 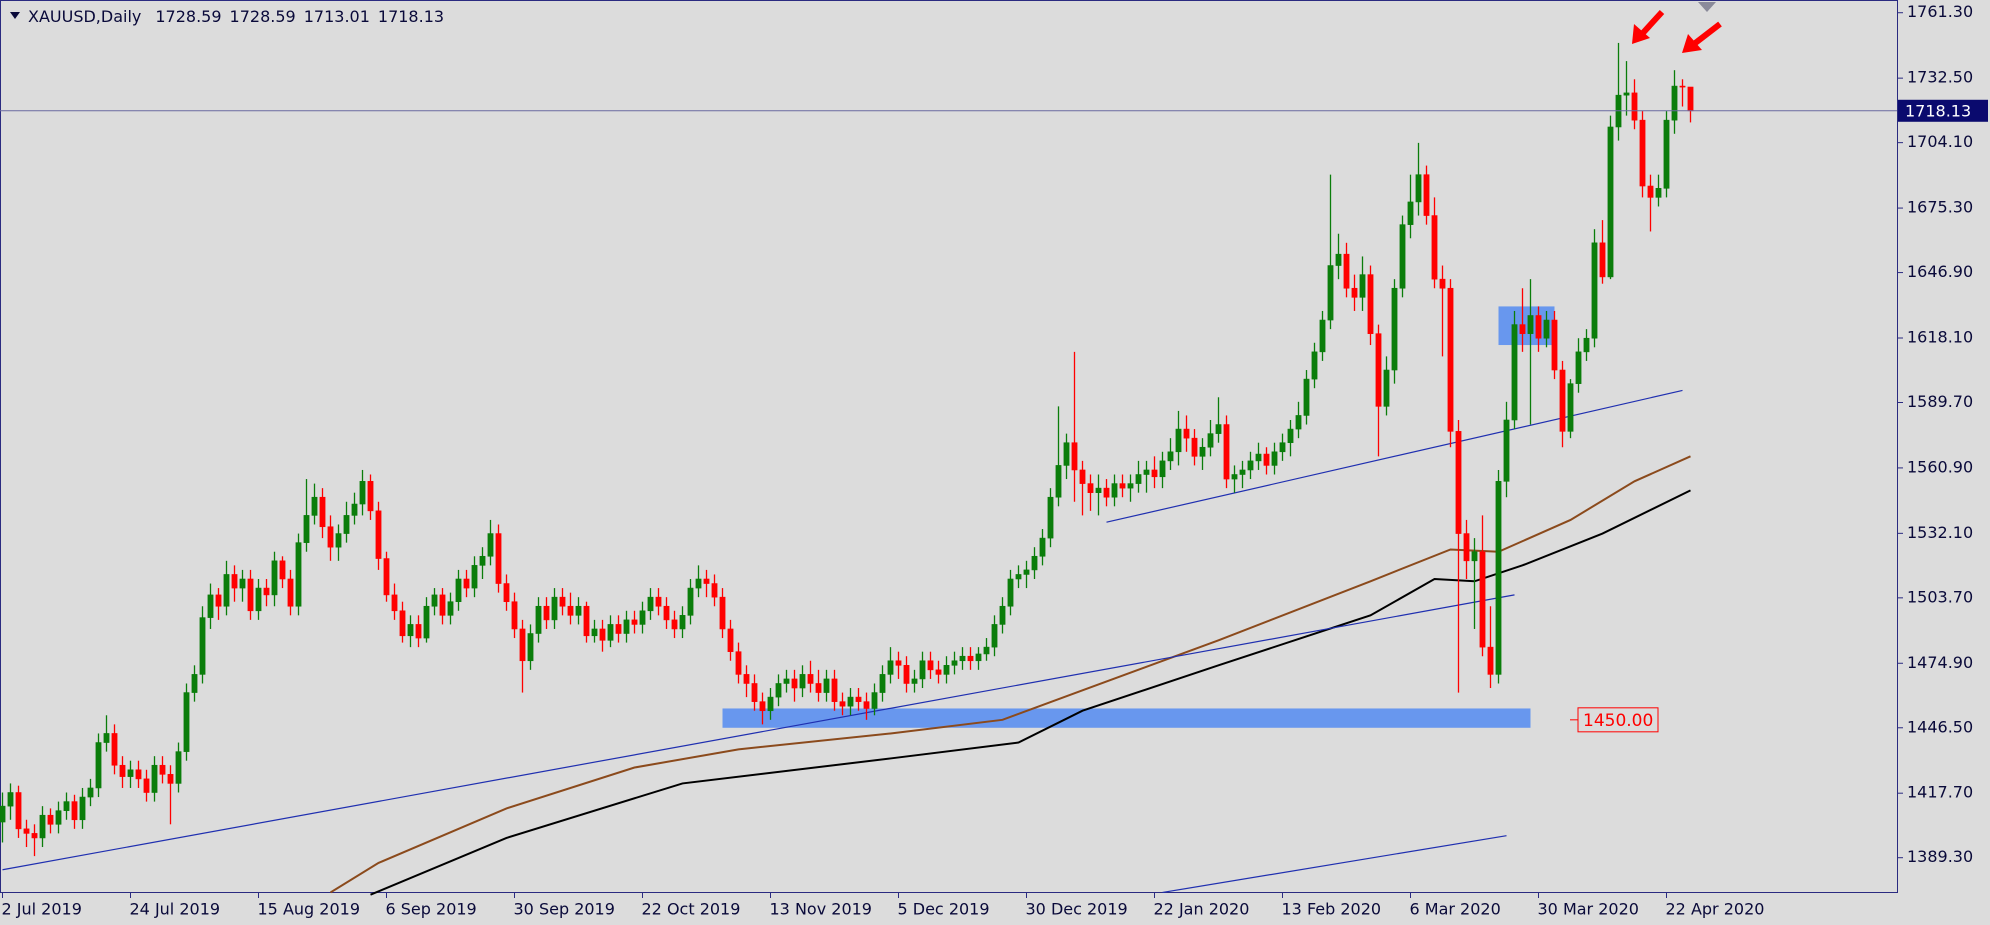 I want to click on zone, so click(x=1126, y=718).